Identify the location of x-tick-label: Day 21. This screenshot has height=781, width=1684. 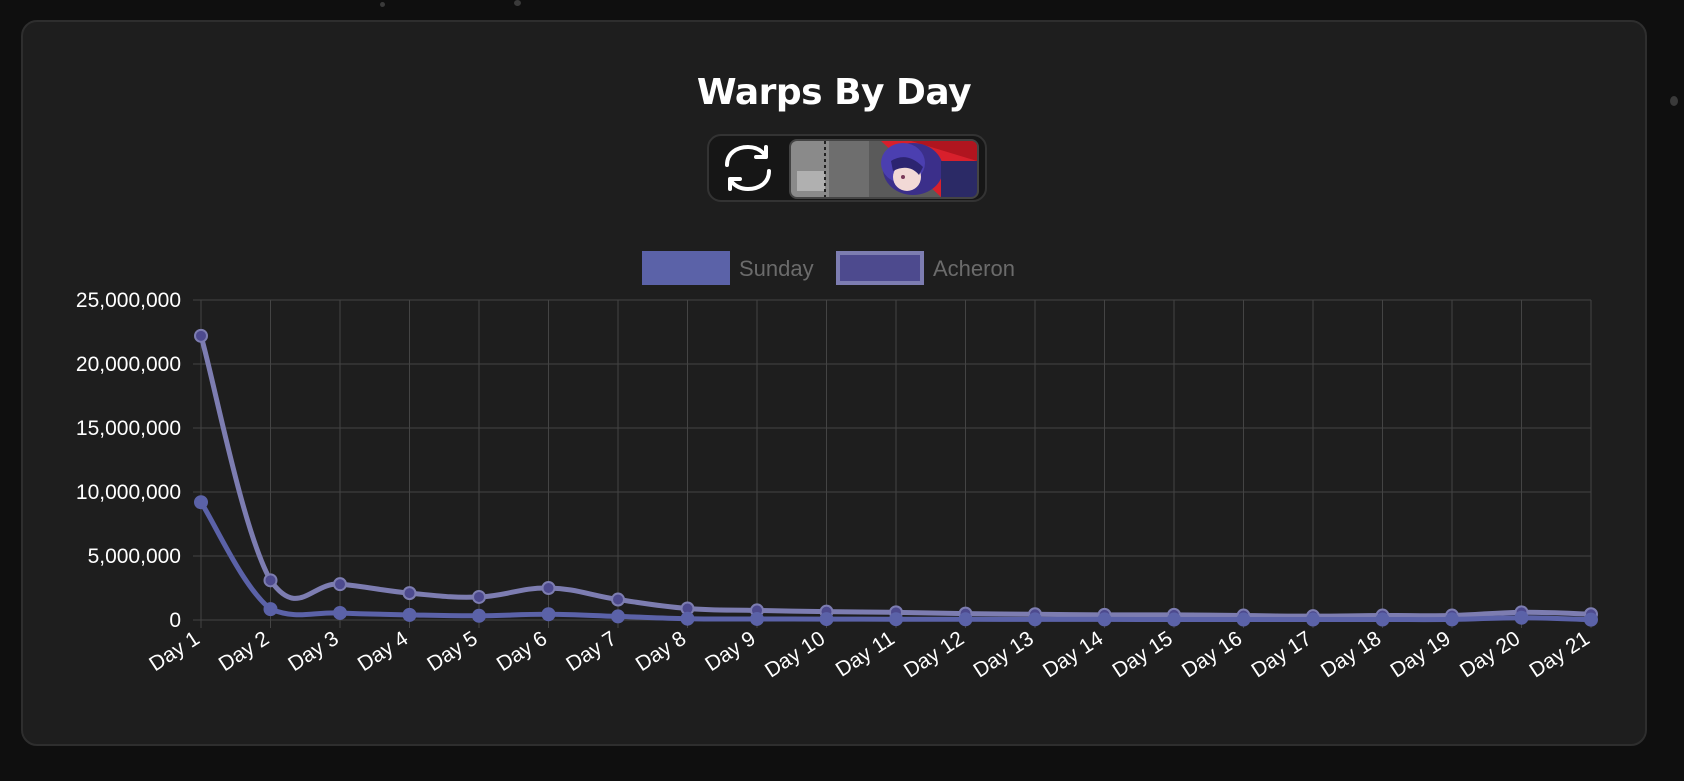
(1559, 655).